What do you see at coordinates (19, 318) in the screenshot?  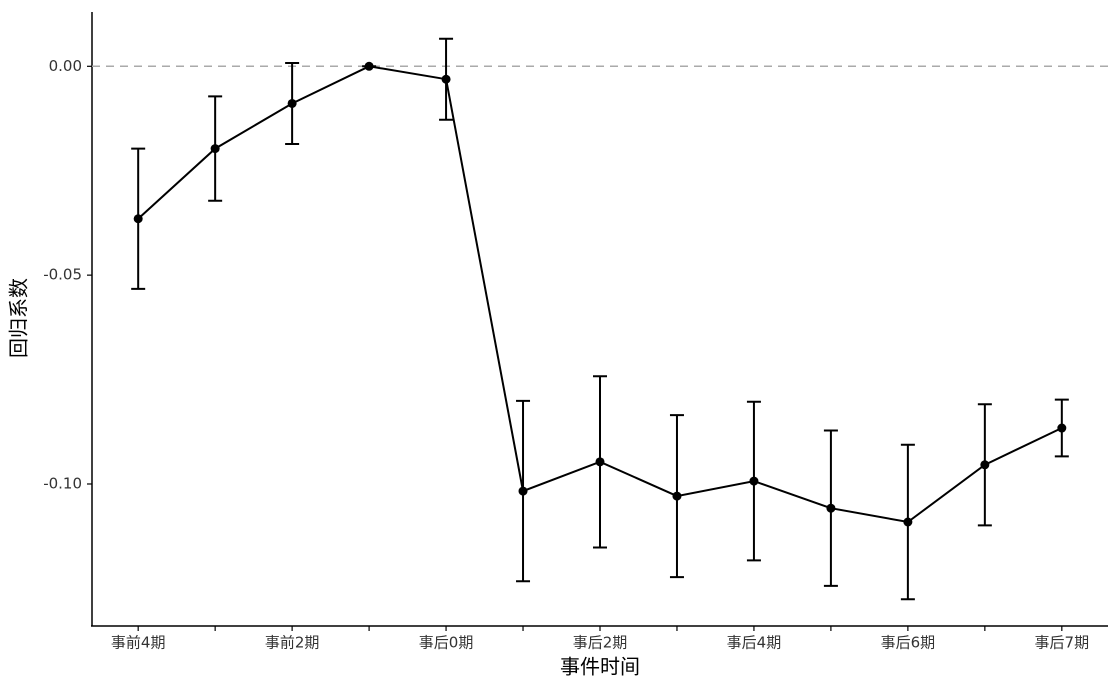 I see `y-axis-label: 回归系数` at bounding box center [19, 318].